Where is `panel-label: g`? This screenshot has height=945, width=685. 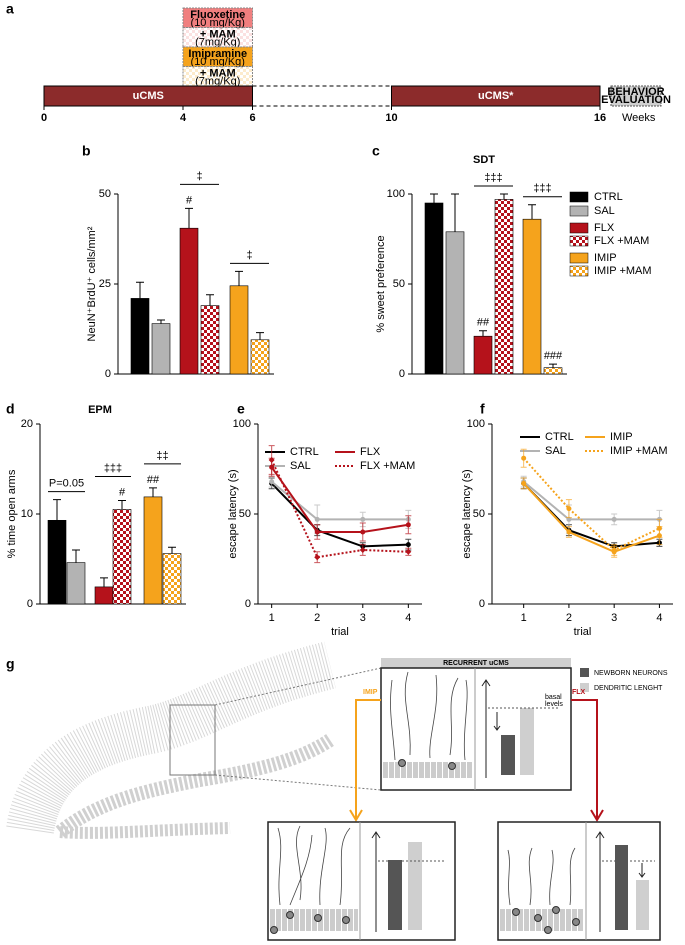
panel-label: g is located at coordinates (10, 664).